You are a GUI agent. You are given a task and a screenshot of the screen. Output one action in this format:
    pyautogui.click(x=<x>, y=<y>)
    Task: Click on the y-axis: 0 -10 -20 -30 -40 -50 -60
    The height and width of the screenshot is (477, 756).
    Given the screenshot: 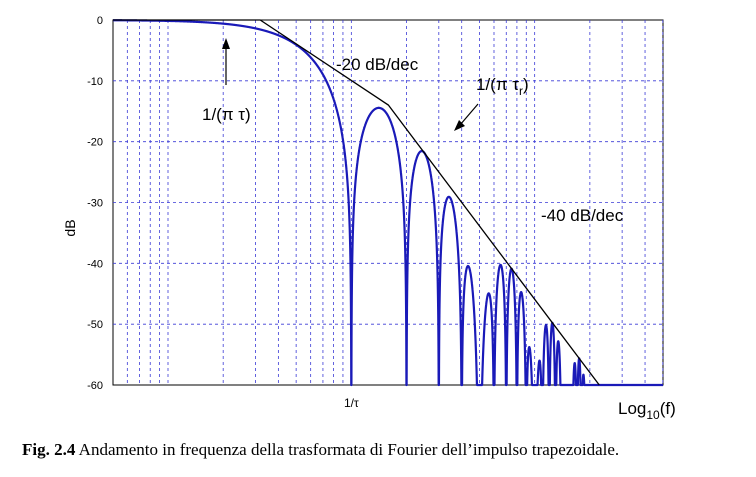 What is the action you would take?
    pyautogui.click(x=95, y=203)
    